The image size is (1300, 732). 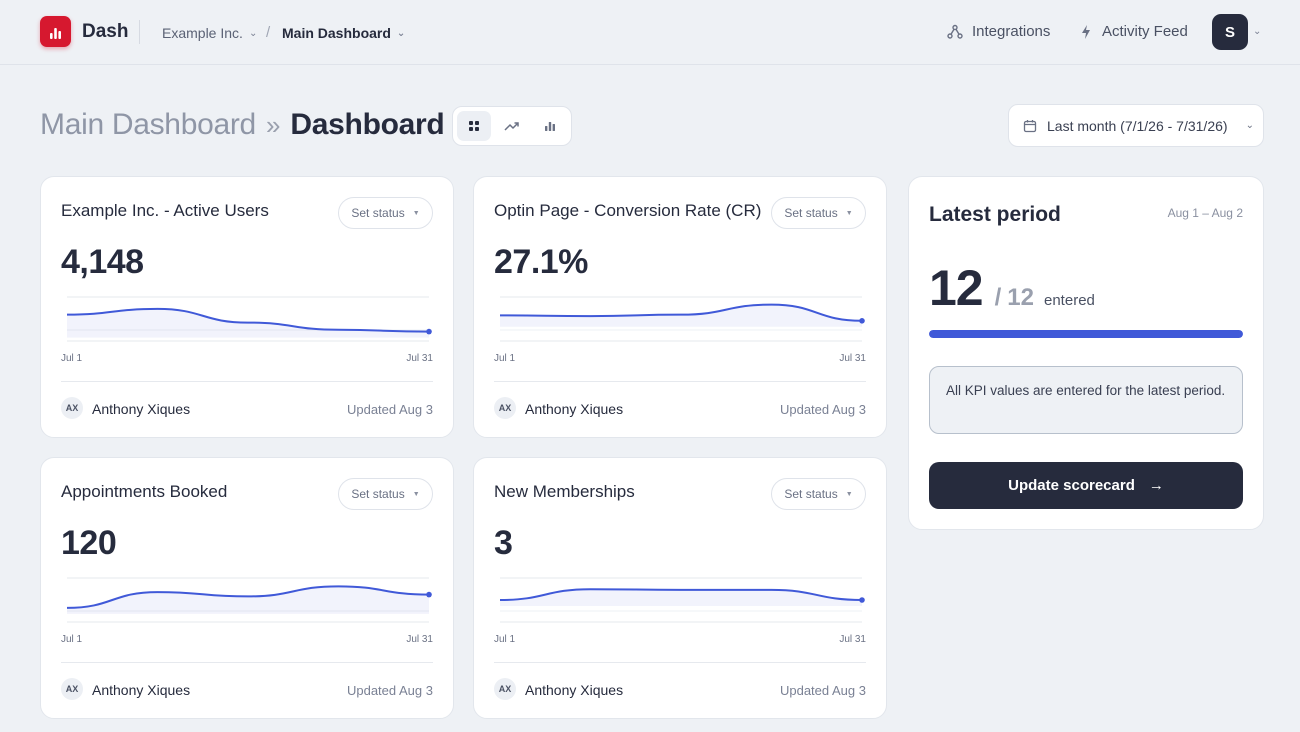 I want to click on entered-label: entered, so click(x=1069, y=300).